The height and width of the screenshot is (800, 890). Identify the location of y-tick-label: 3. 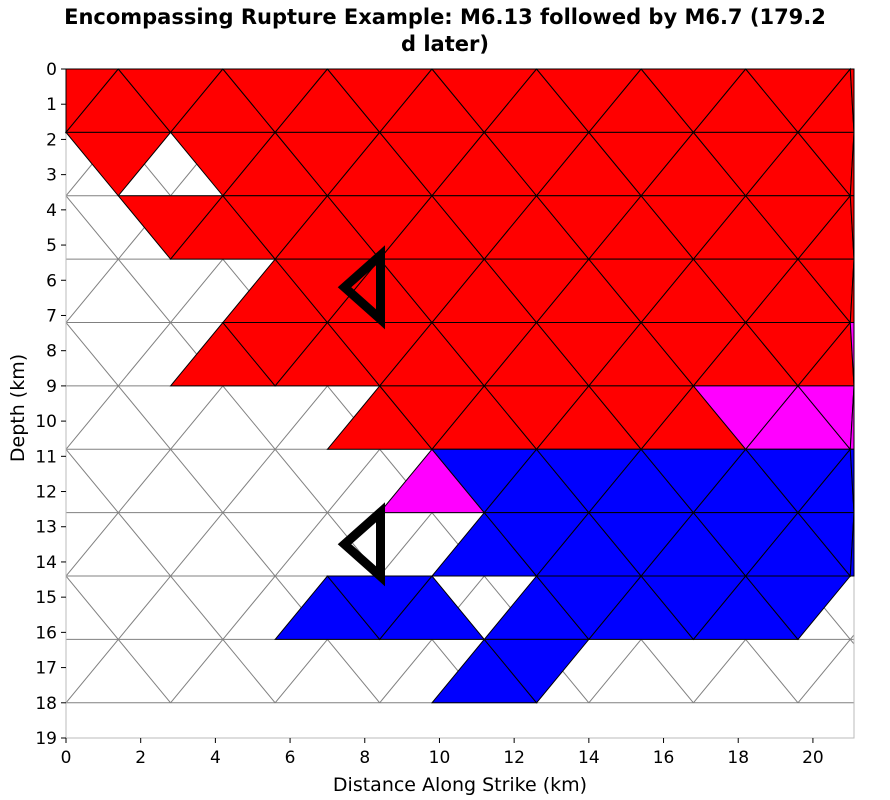
(51, 176).